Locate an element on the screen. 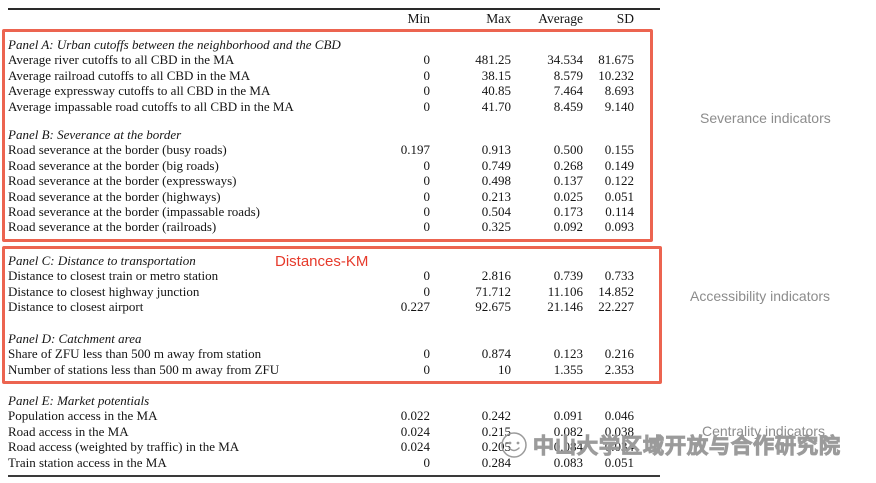 The width and height of the screenshot is (876, 483). row-label: Train station access in the MA is located at coordinates (87, 462).